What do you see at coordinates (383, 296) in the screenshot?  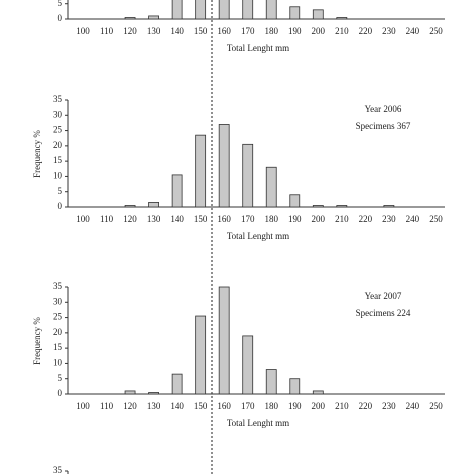 I see `annotation: Year 2007` at bounding box center [383, 296].